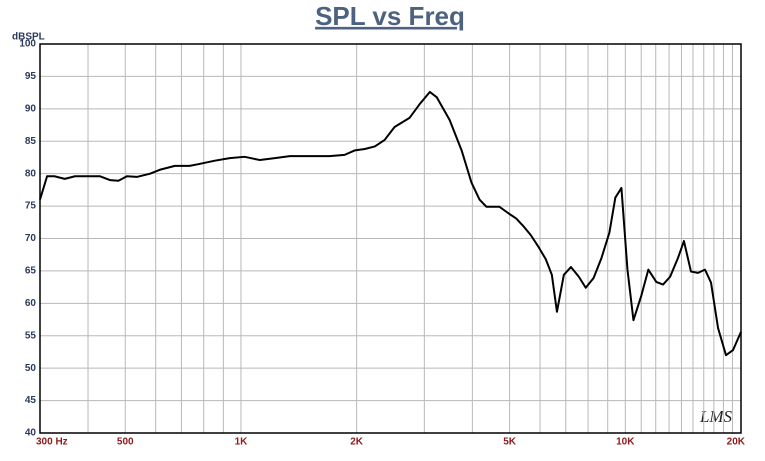 This screenshot has height=461, width=765. Describe the element at coordinates (31, 173) in the screenshot. I see `y-tick-label: 80` at that location.